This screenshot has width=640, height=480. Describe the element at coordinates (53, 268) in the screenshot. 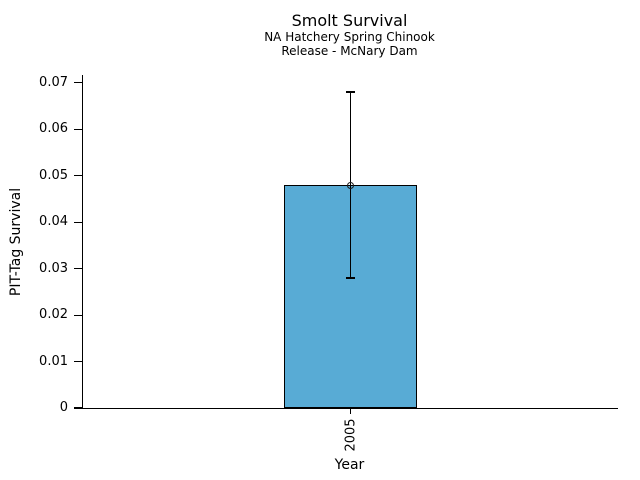

I see `y-axis-tick-label: 0.03` at that location.